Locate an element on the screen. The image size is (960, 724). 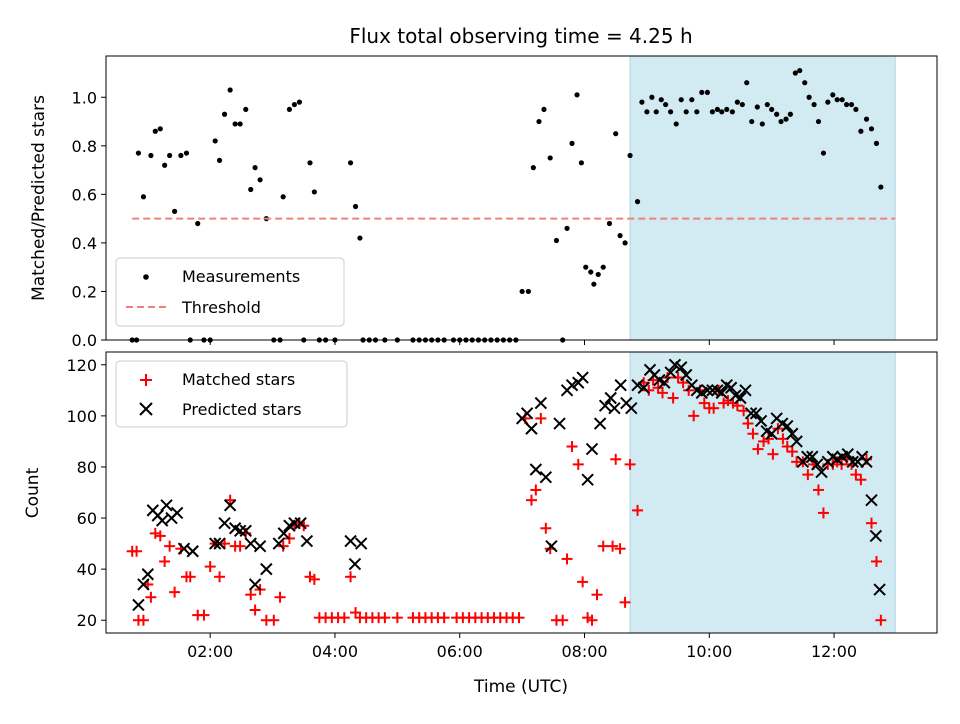
y-tick-label: 1.0 is located at coordinates (84, 97).